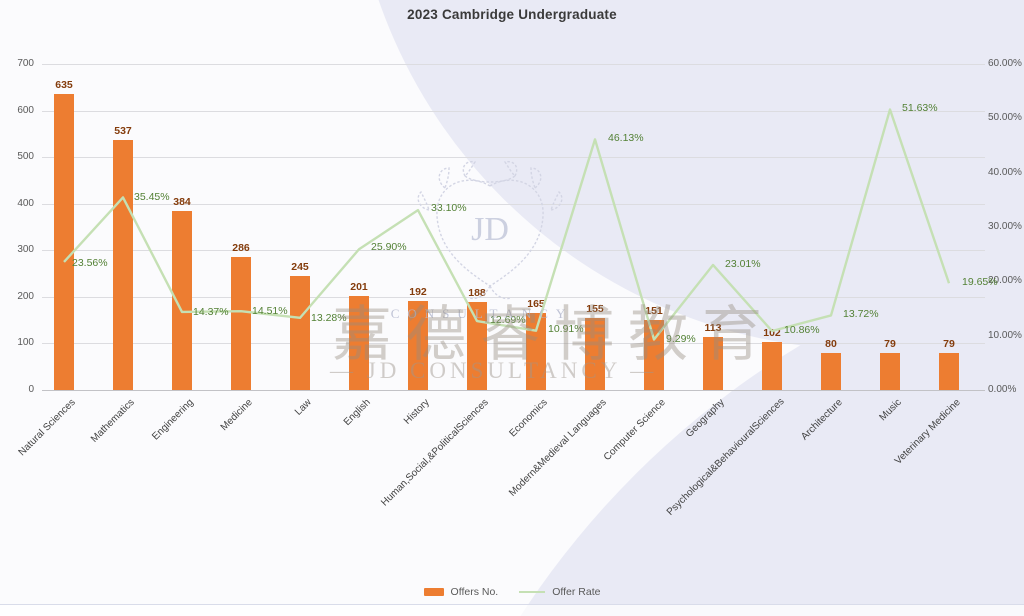 The image size is (1024, 616). Describe the element at coordinates (595, 308) in the screenshot. I see `offers-bar-value-label: 155` at that location.